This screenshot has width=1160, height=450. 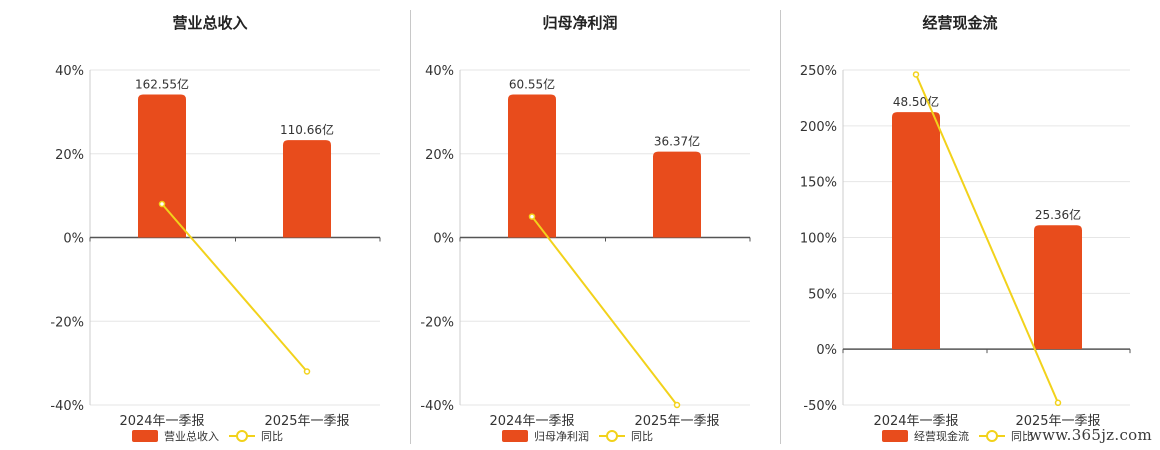 I want to click on bar-data-label: 36.37亿, so click(x=677, y=141).